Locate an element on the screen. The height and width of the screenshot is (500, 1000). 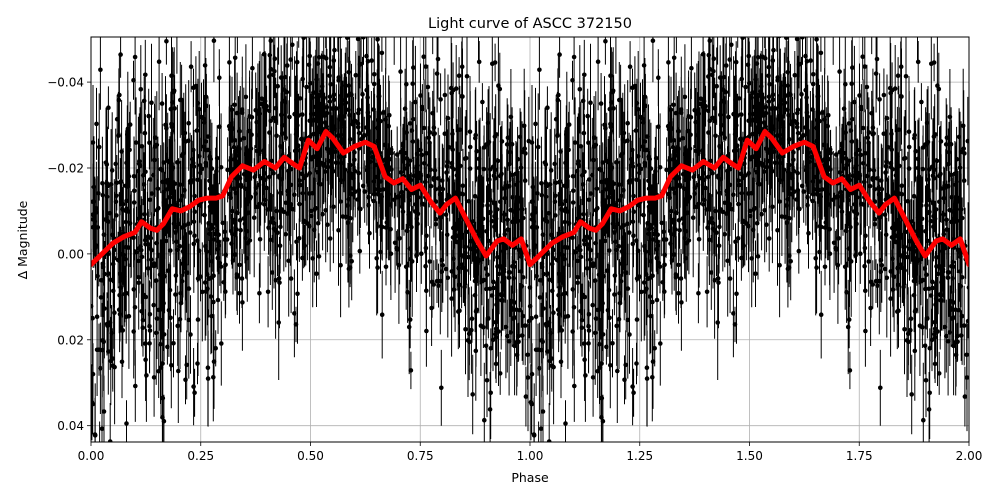
y-tick-label: 0.00 is located at coordinates (70, 254).